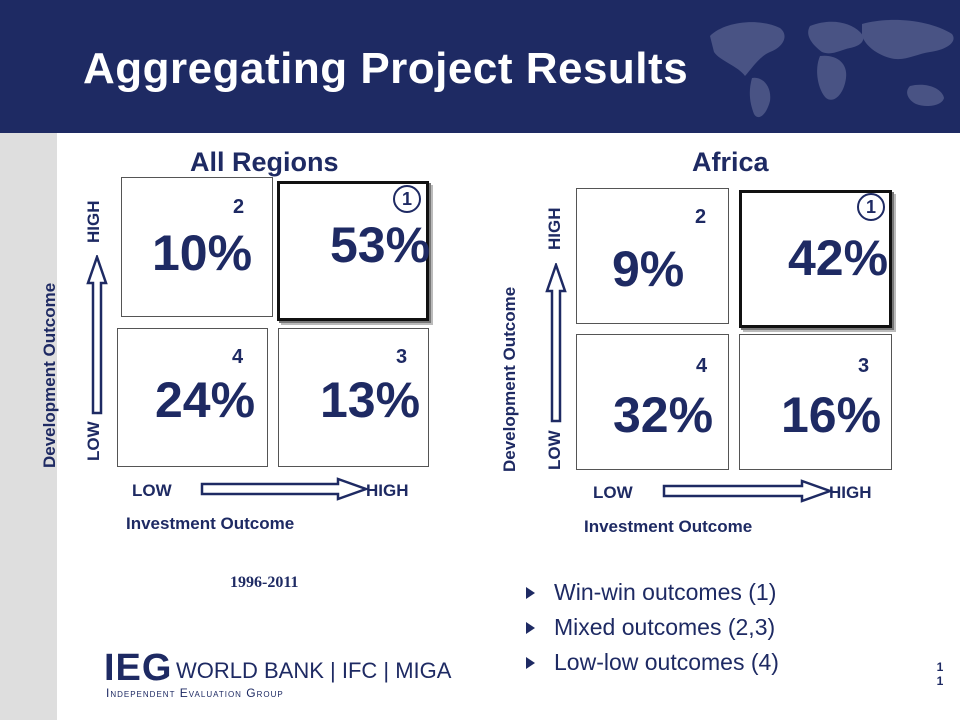 This screenshot has height=720, width=960. I want to click on left-sidebar-strip, so click(28, 426).